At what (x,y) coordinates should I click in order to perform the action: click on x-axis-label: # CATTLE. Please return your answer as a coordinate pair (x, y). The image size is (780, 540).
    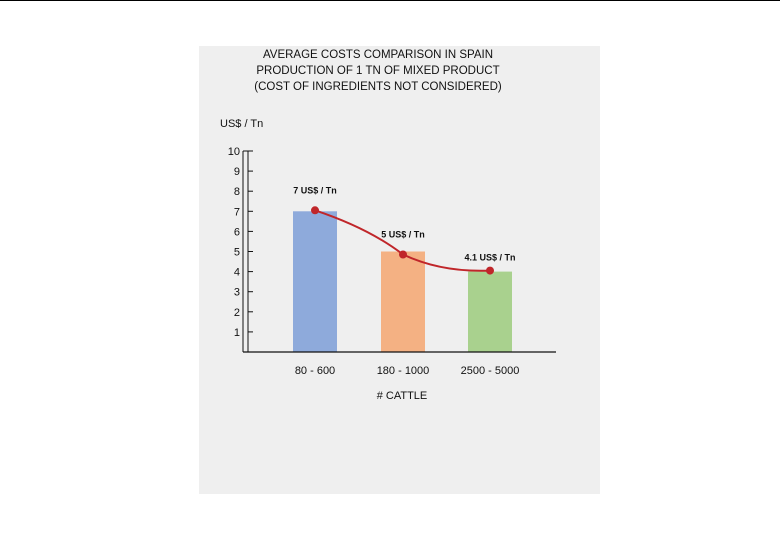
    Looking at the image, I should click on (402, 396).